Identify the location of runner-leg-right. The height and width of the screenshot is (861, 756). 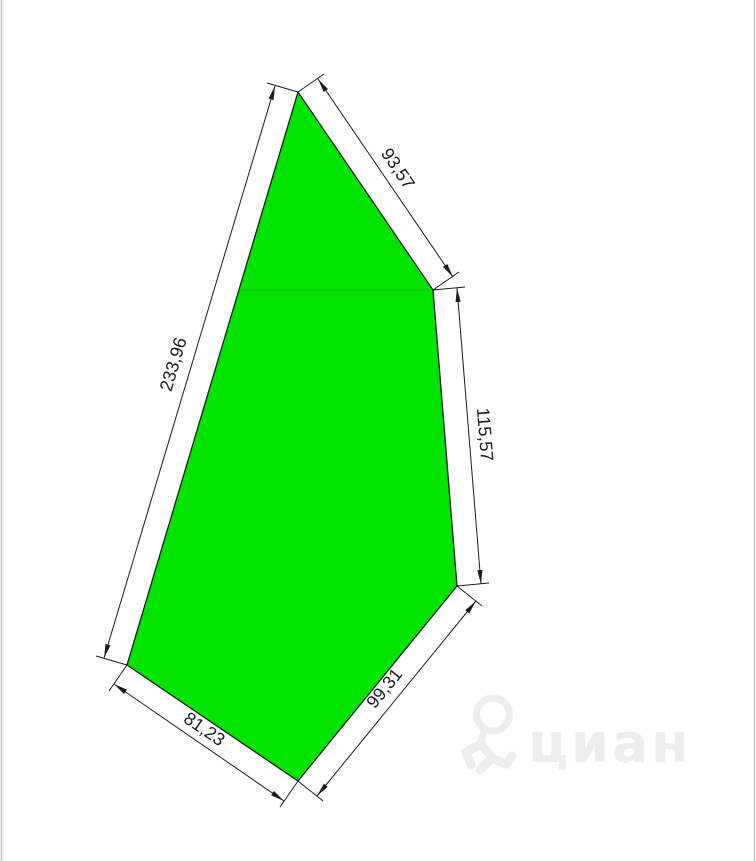
(502, 760).